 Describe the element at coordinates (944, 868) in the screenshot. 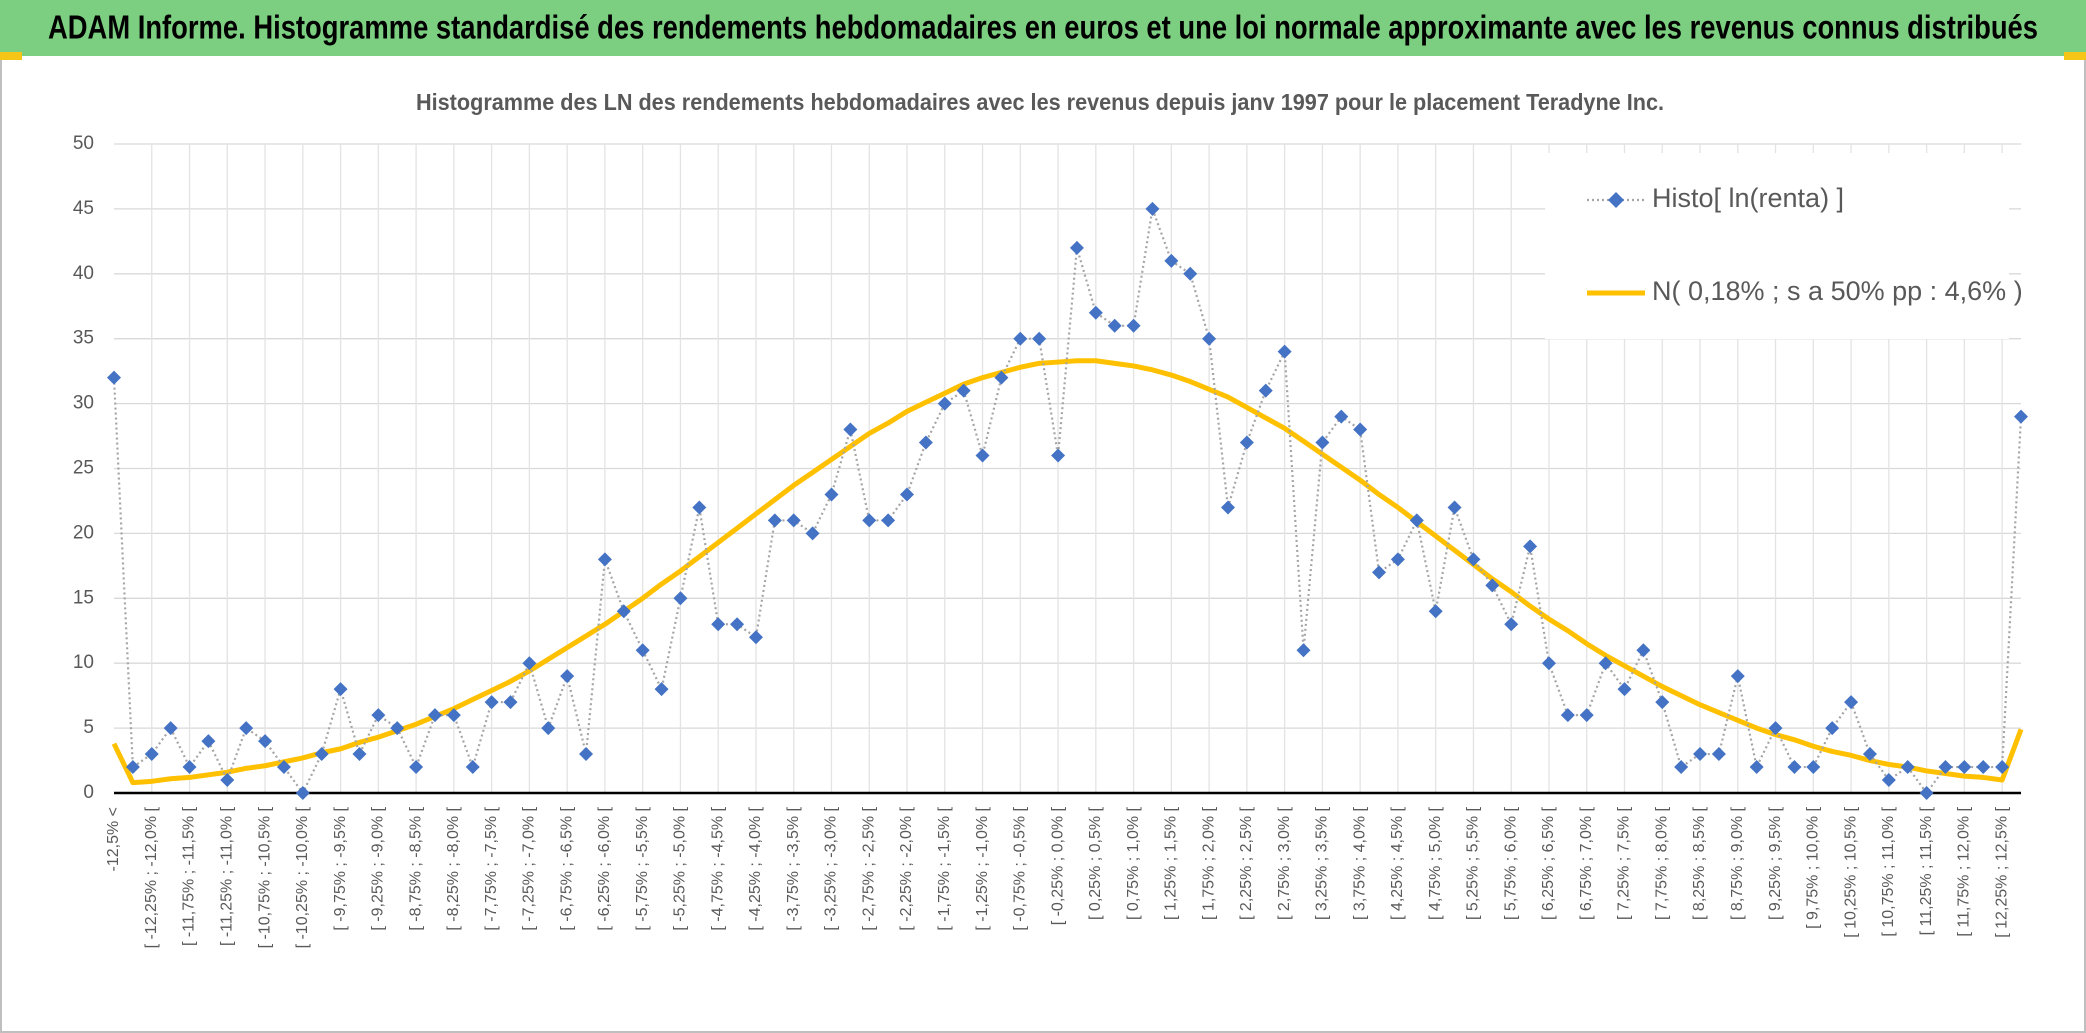

I see `x-tick-label: [ -1,75% ; -1,5% [` at that location.